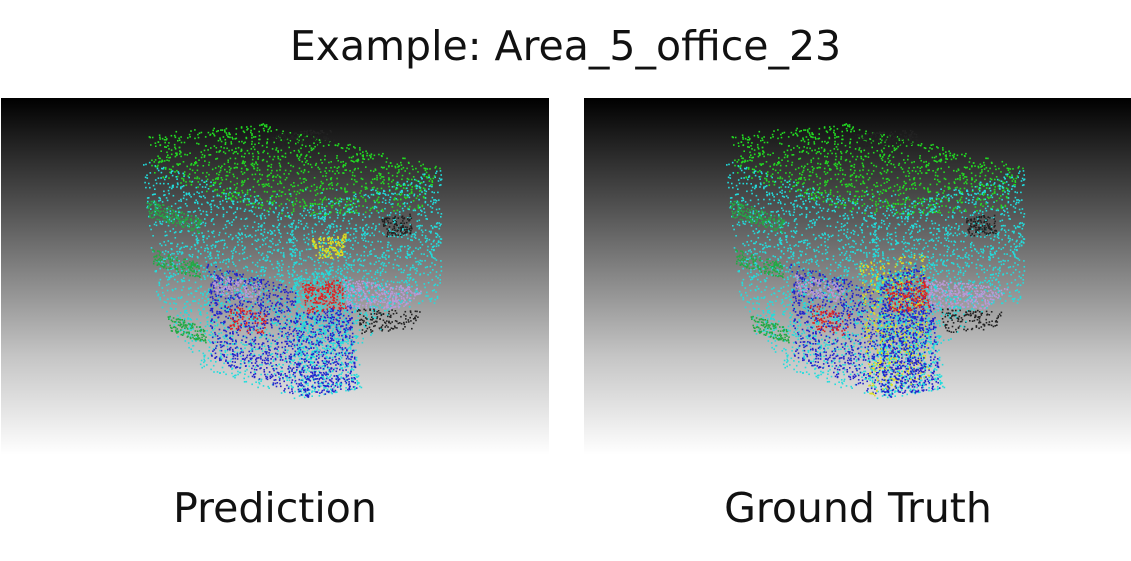 This screenshot has height=561, width=1131. I want to click on figure-title: Example: Area_5_office_23, so click(565, 46).